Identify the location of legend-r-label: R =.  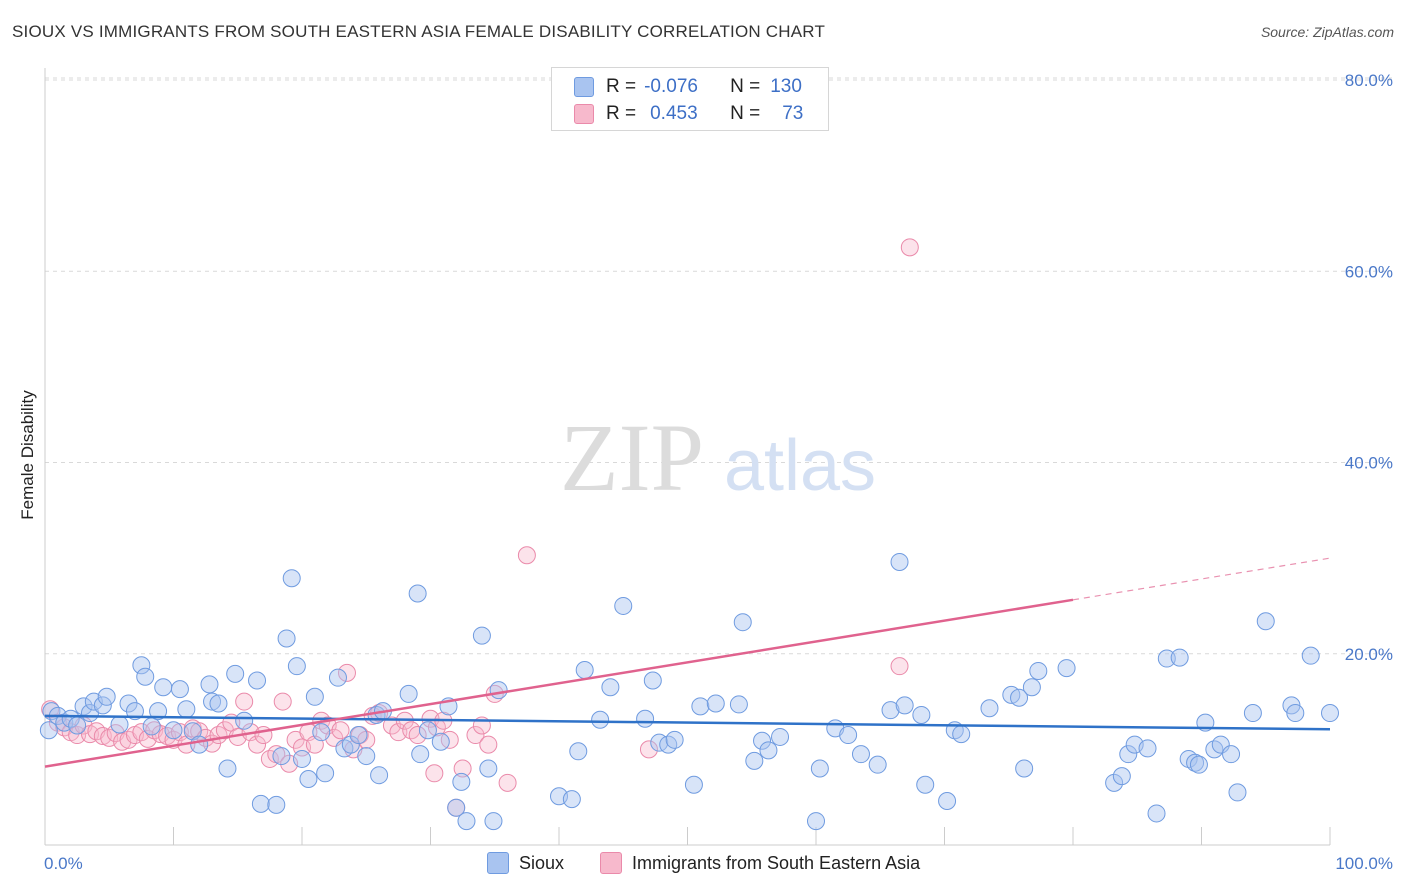
(621, 113).